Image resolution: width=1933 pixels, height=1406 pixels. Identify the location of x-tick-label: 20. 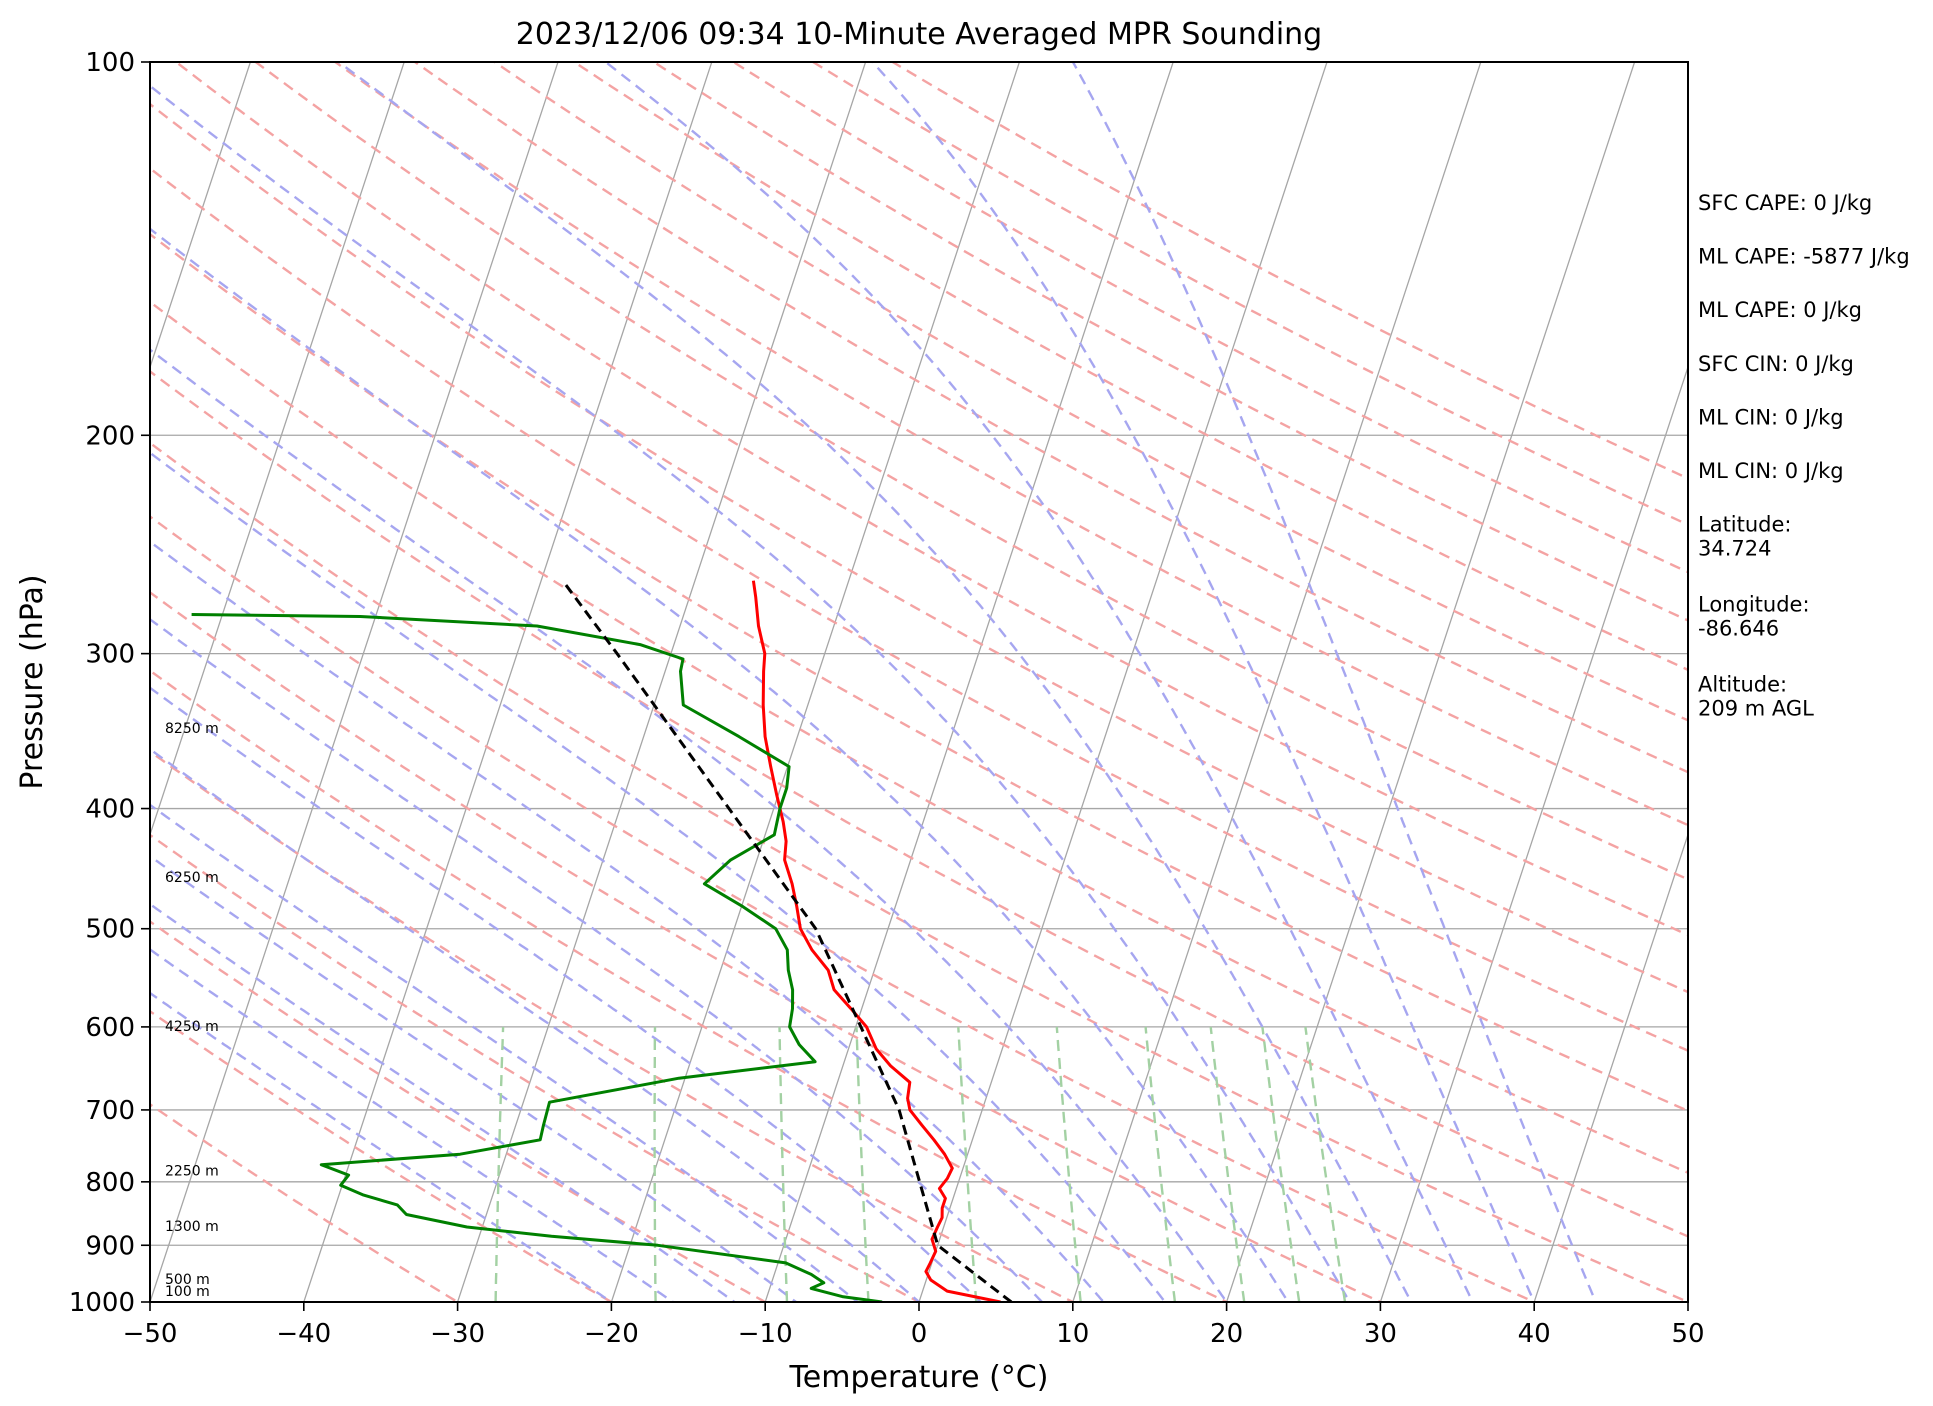
(1226, 1334).